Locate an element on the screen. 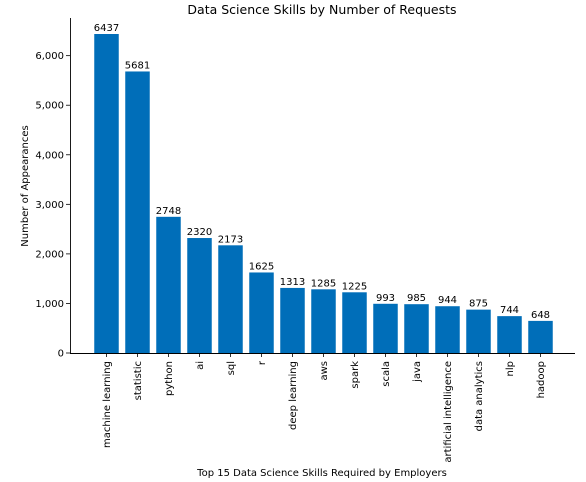  y-axis: 0 1,000 2,000 3,000 4,000 5,000 6,000 is located at coordinates (52, 205).